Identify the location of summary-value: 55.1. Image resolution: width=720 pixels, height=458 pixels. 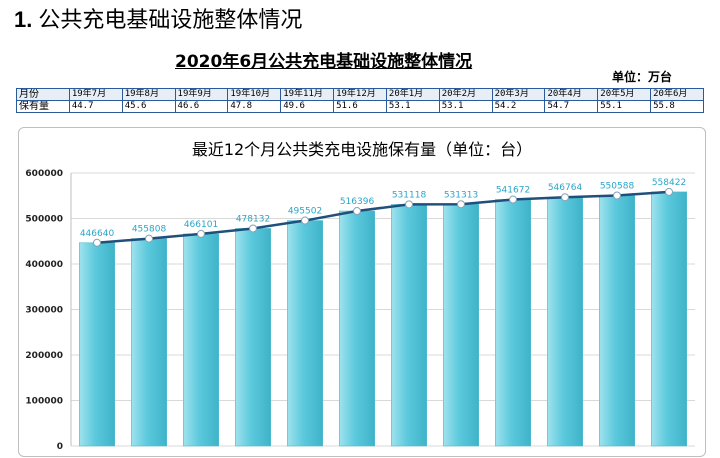
(624, 106).